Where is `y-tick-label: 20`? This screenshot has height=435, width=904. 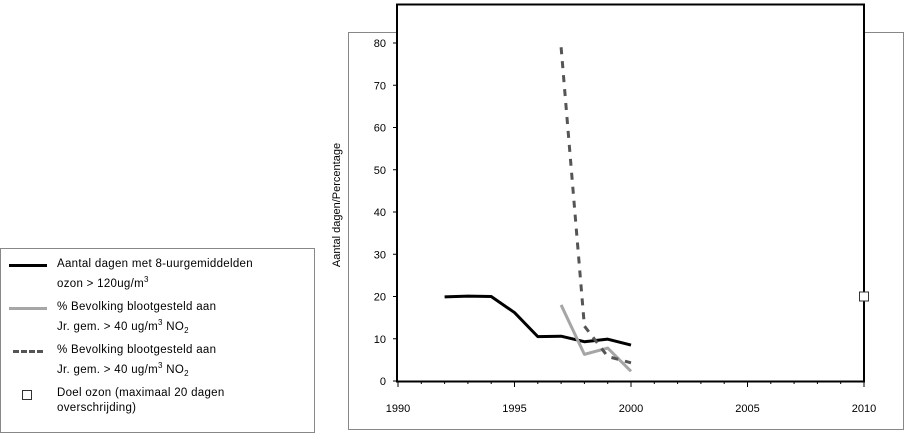
y-tick-label: 20 is located at coordinates (380, 298).